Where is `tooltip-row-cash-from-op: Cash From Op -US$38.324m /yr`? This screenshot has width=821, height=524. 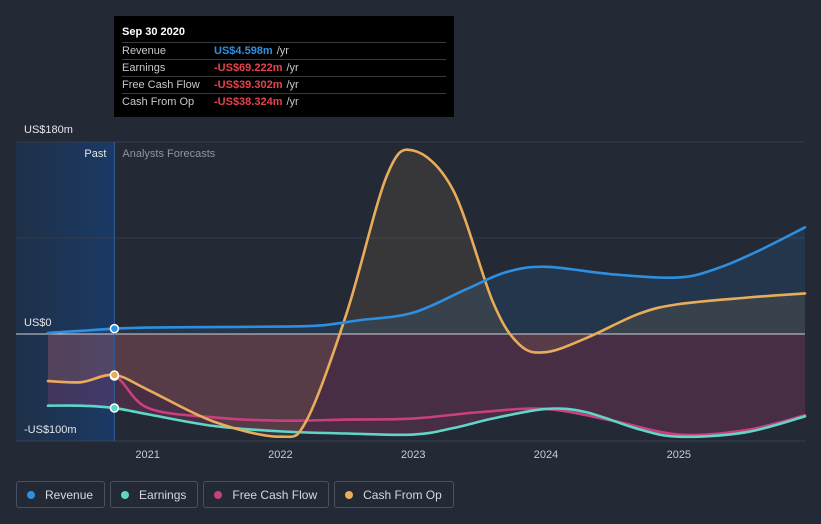
tooltip-row-cash-from-op: Cash From Op -US$38.324m /yr is located at coordinates (284, 101).